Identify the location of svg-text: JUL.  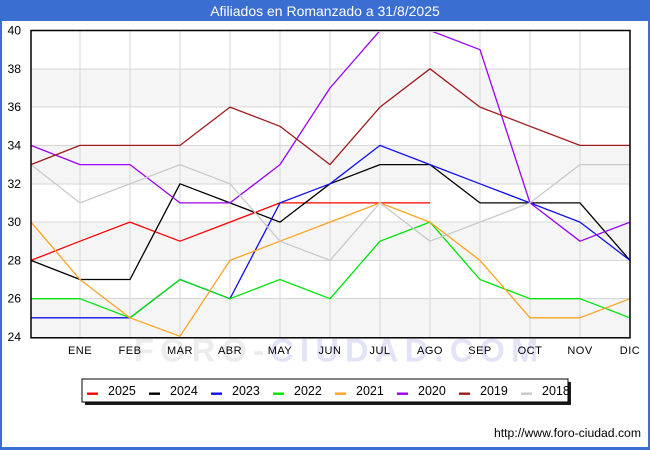
(379, 351).